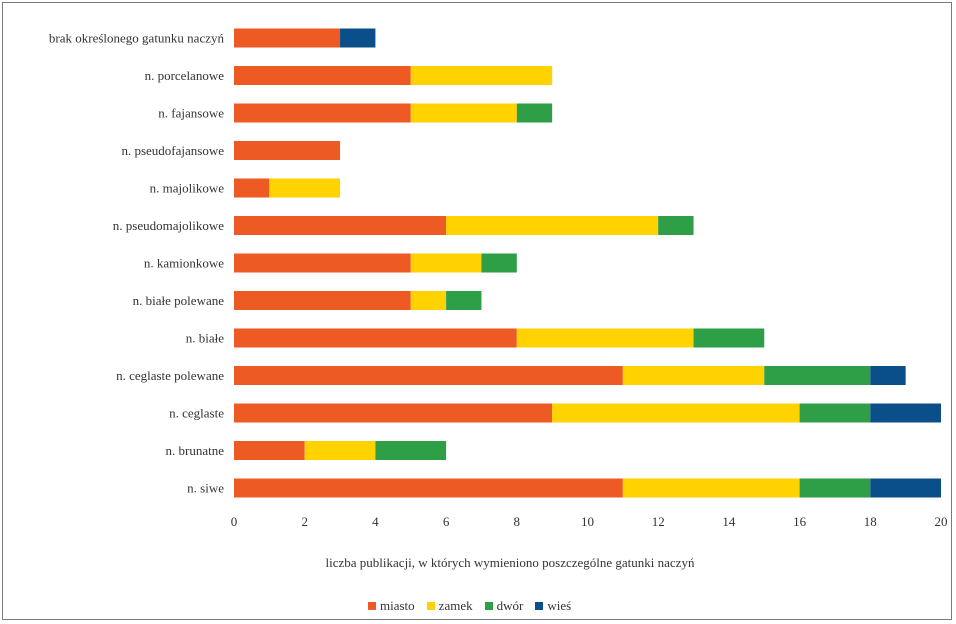  I want to click on category-label: n. ceglaste, so click(196, 413).